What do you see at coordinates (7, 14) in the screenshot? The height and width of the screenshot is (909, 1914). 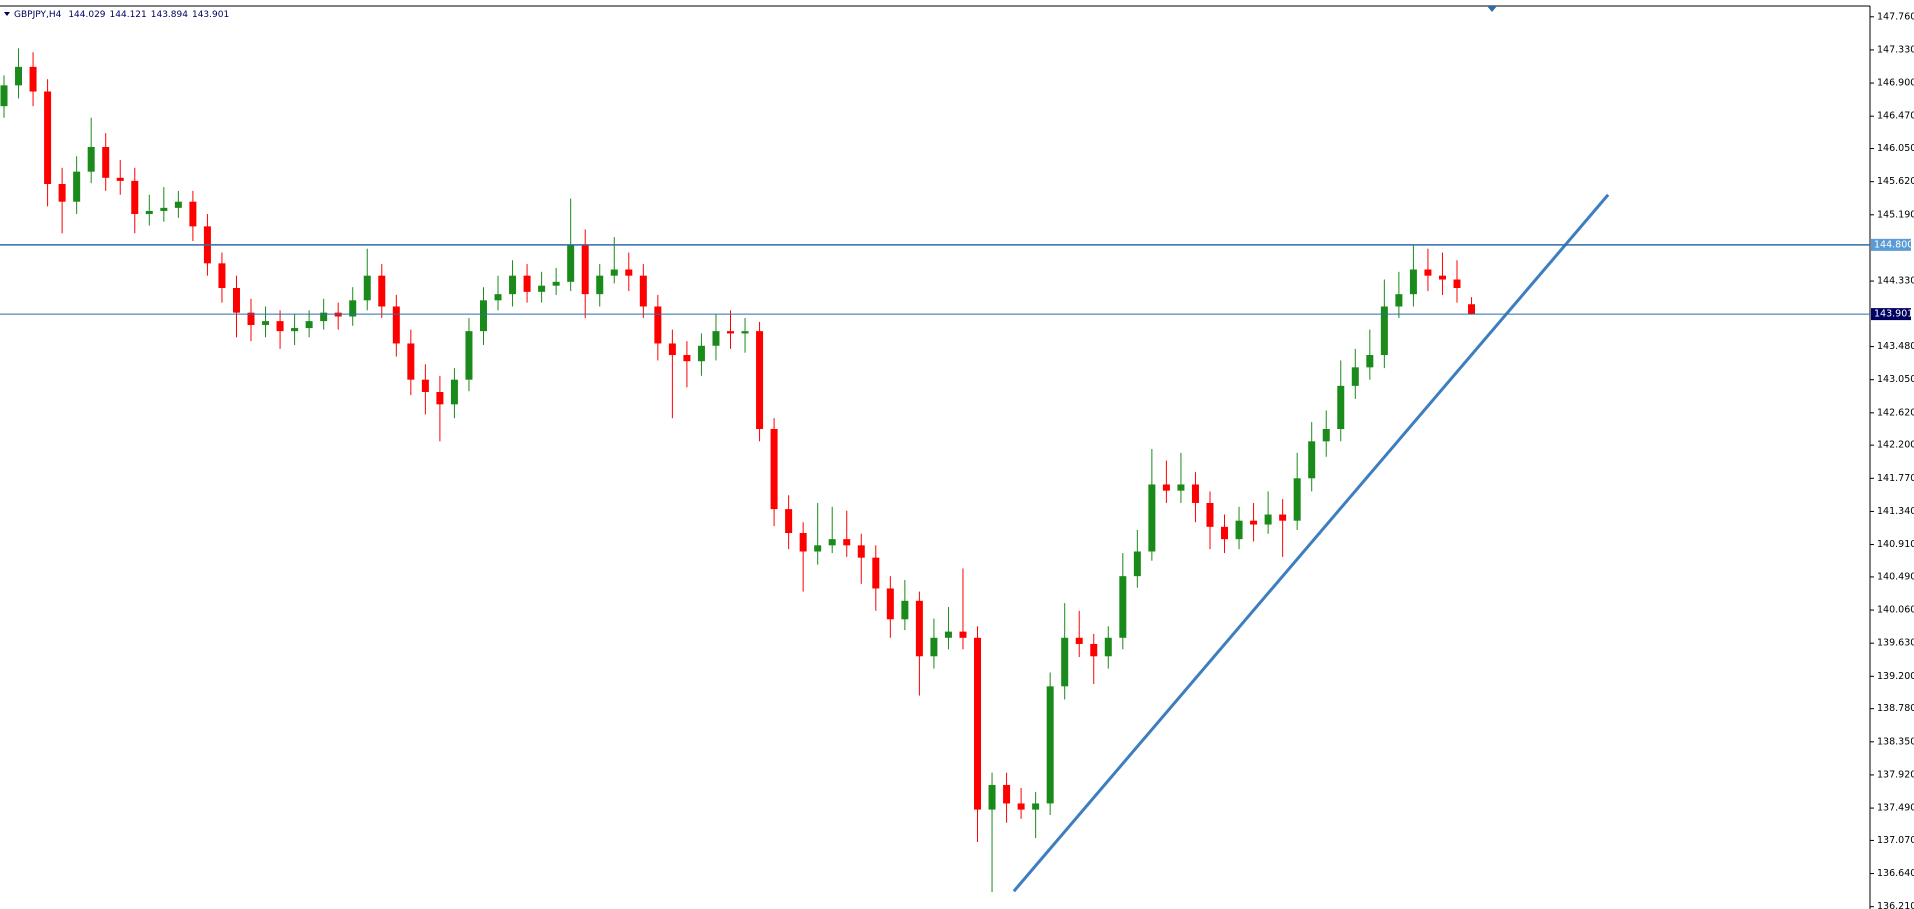 I see `header-arrow` at bounding box center [7, 14].